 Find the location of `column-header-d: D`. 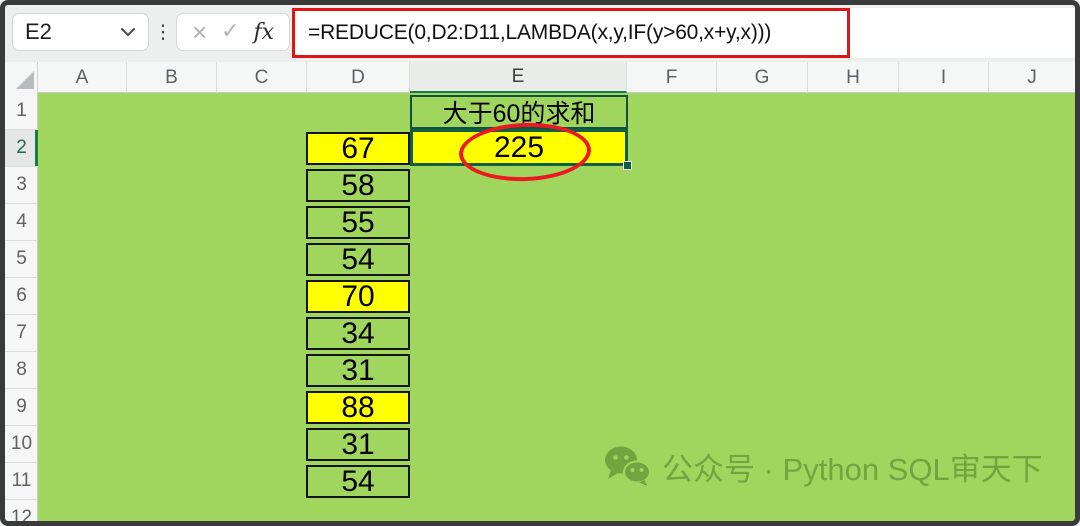

column-header-d: D is located at coordinates (358, 77).